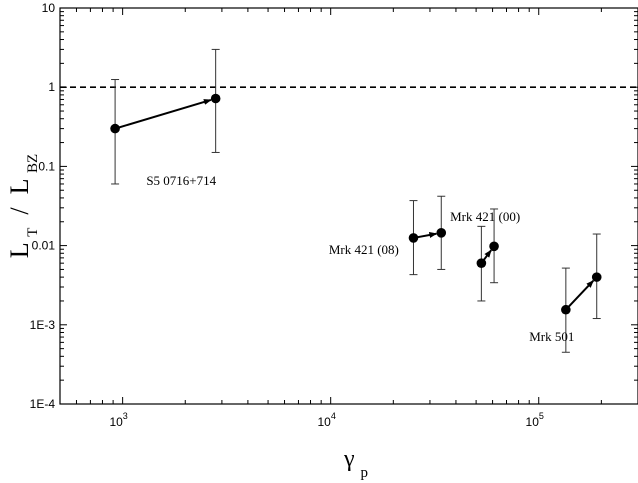 The width and height of the screenshot is (638, 483). I want to click on y-tick-label: 1E-4, so click(43, 404).